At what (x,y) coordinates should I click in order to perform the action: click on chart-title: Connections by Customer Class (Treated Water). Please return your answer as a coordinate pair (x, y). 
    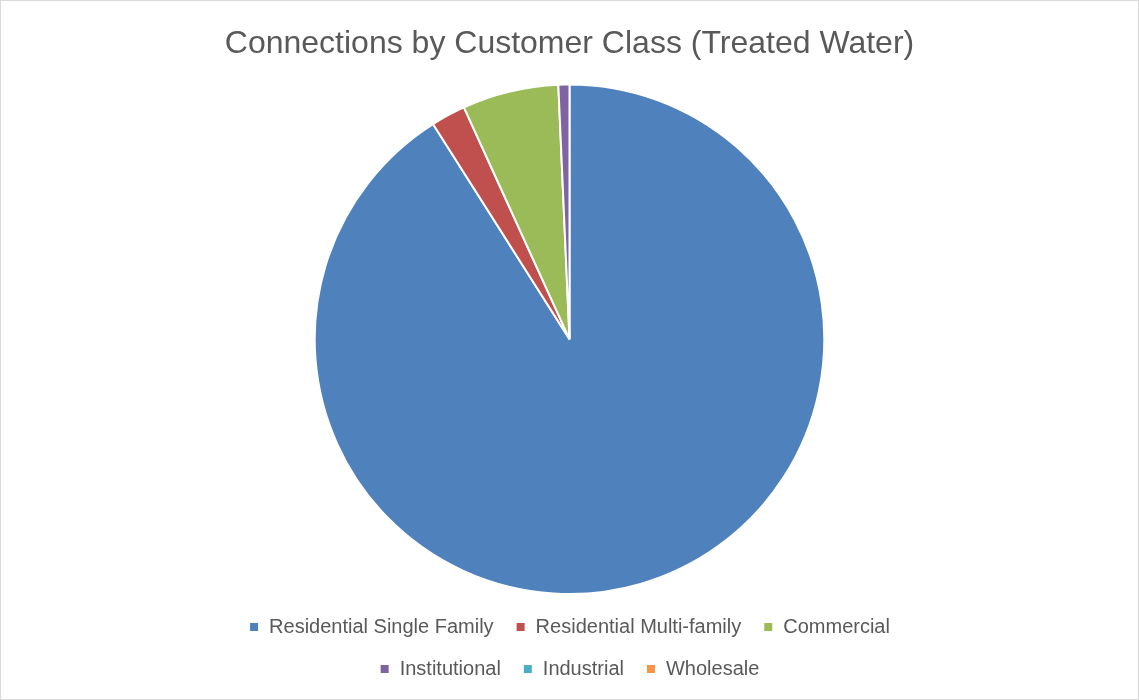
    Looking at the image, I should click on (569, 42).